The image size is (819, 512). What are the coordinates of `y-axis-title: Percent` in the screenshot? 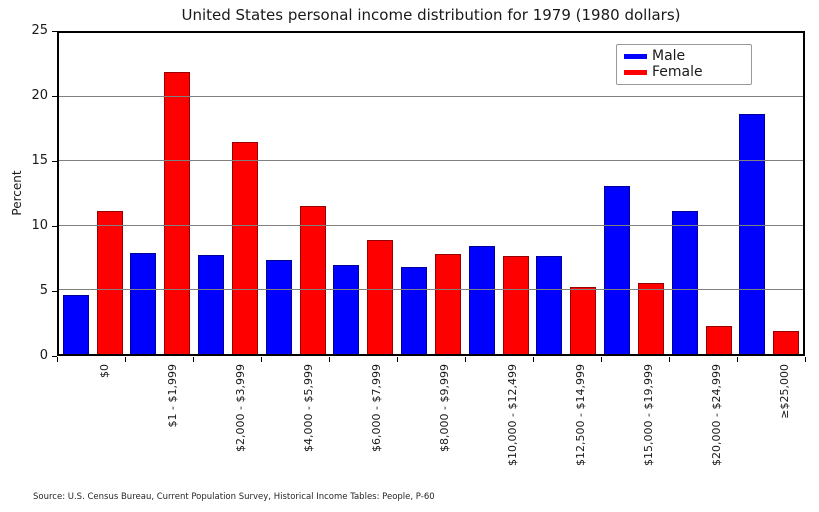 It's located at (17, 193).